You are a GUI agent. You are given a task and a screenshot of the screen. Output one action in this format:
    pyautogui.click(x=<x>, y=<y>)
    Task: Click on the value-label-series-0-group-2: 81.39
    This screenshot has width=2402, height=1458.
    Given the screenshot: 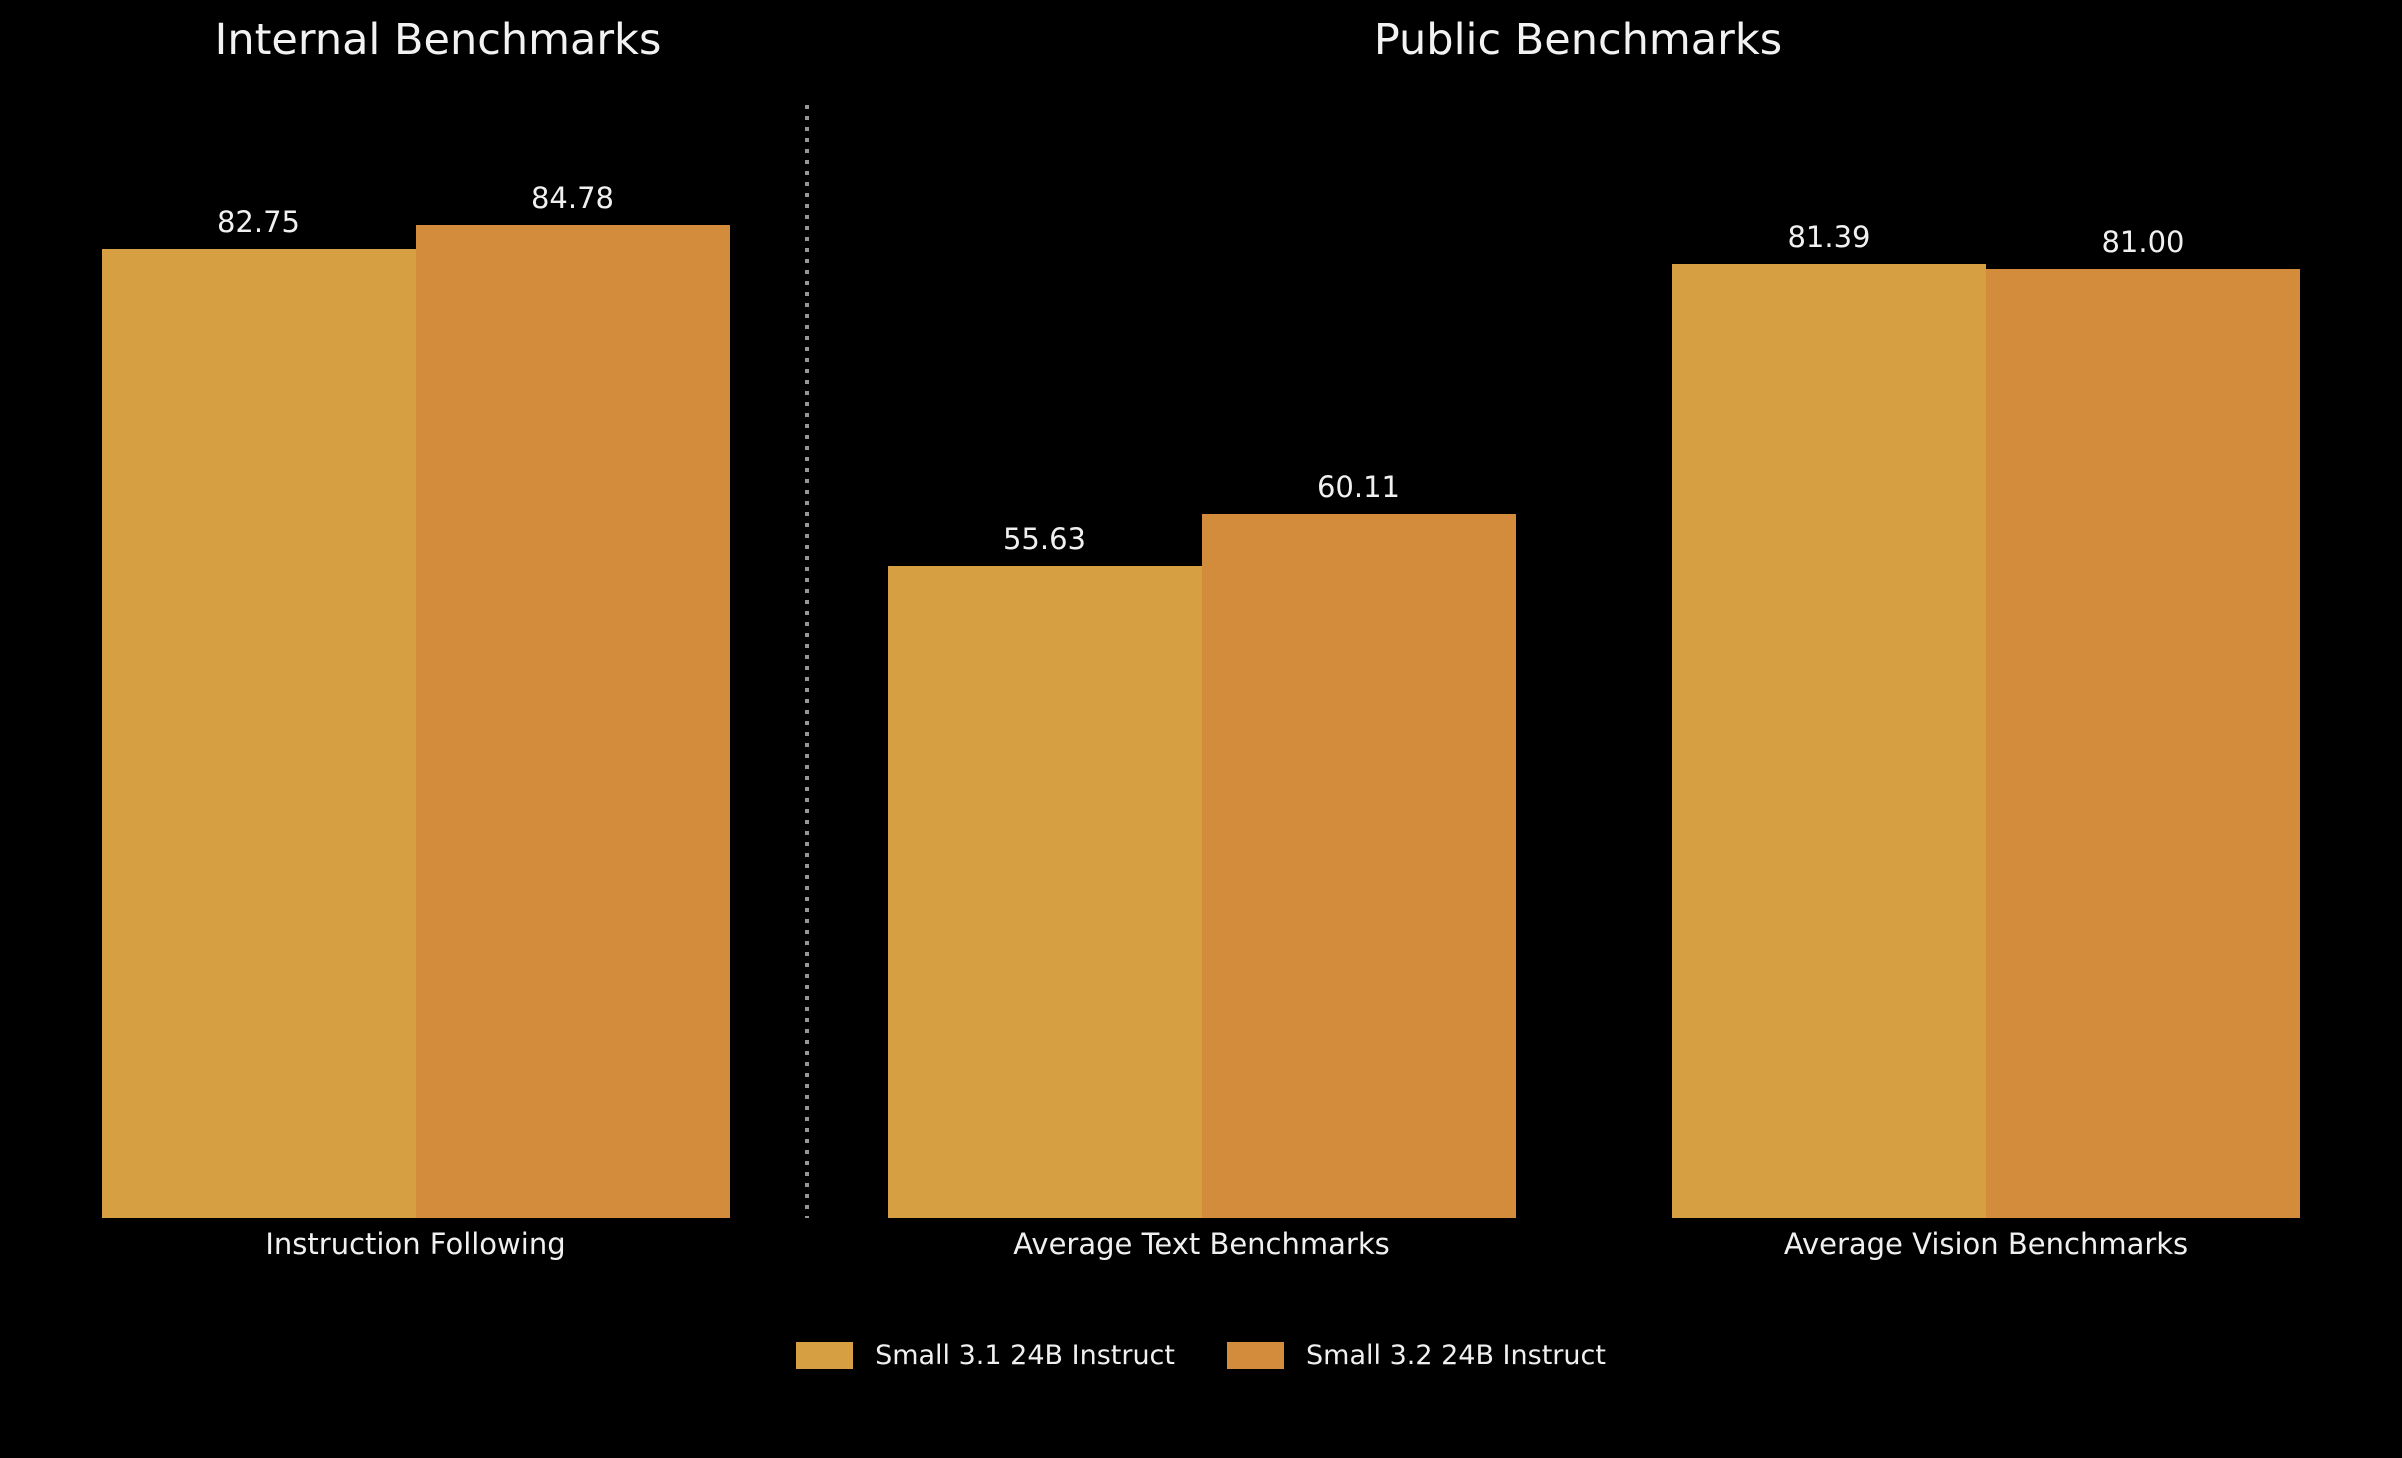 What is the action you would take?
    pyautogui.click(x=1829, y=237)
    